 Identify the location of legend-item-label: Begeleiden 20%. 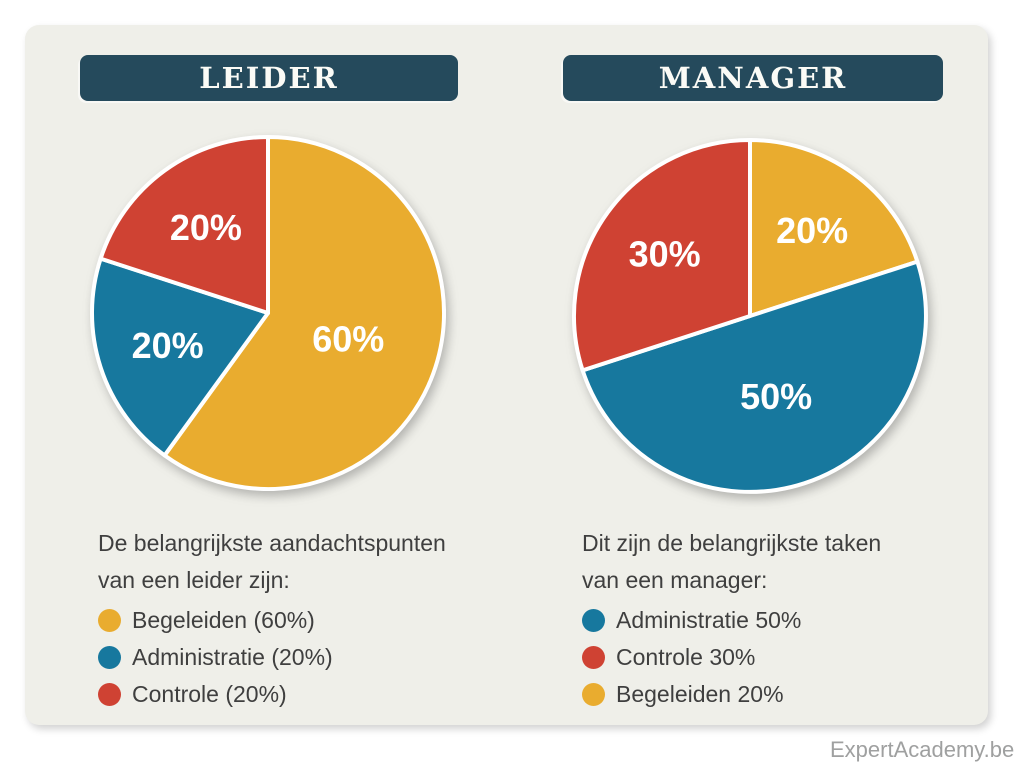
(700, 694).